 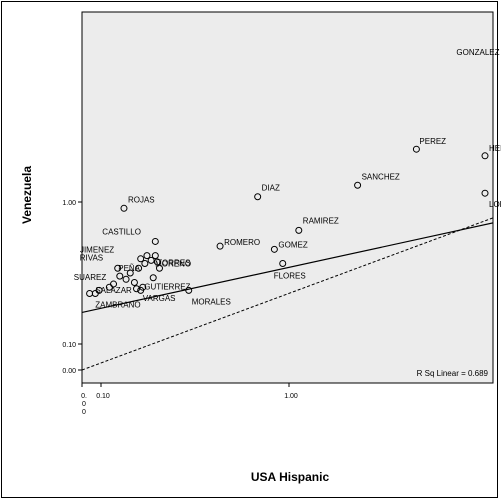 What do you see at coordinates (242, 242) in the screenshot?
I see `point-label: ROMERO` at bounding box center [242, 242].